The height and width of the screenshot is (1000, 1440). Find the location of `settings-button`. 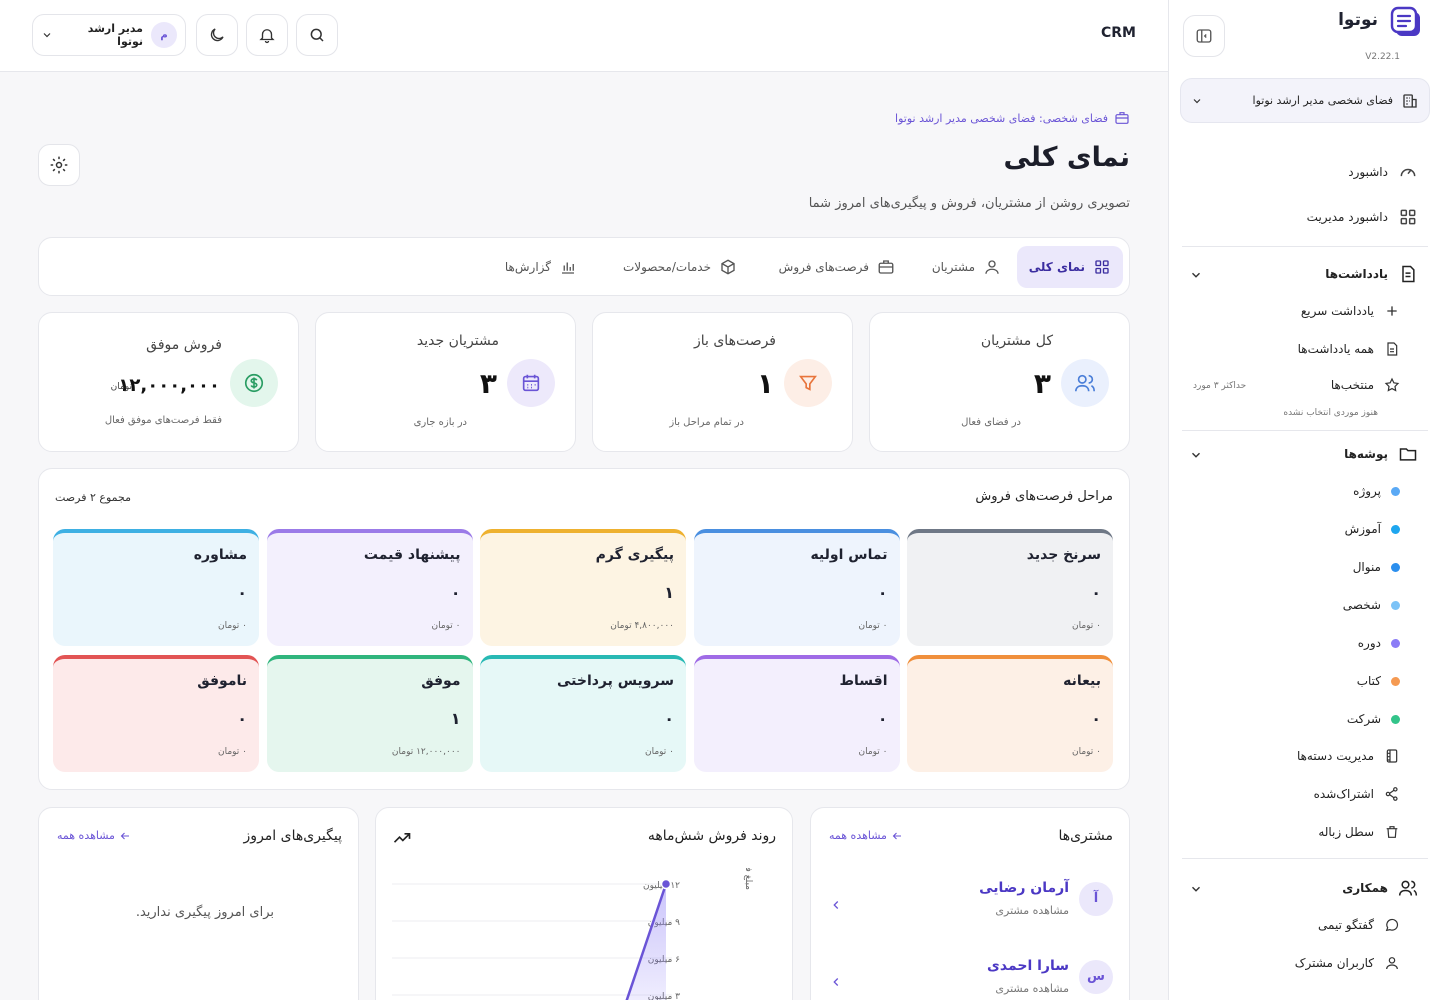

settings-button is located at coordinates (59, 165).